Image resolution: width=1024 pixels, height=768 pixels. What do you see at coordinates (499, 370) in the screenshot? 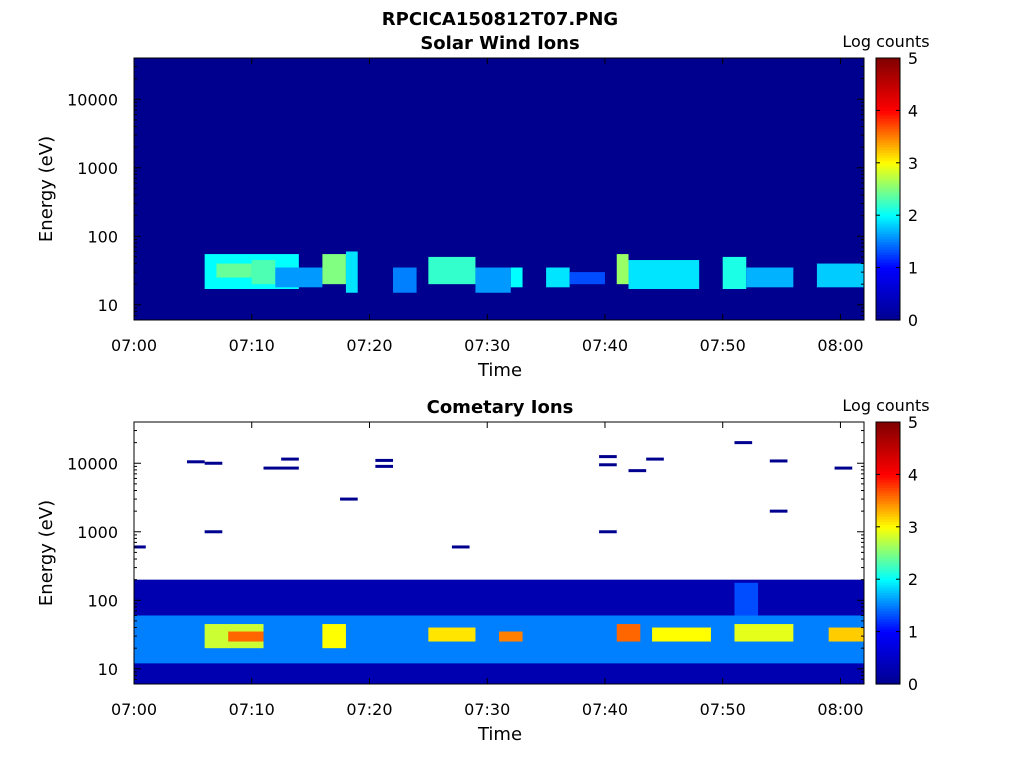
I see `x-axis-label: Time` at bounding box center [499, 370].